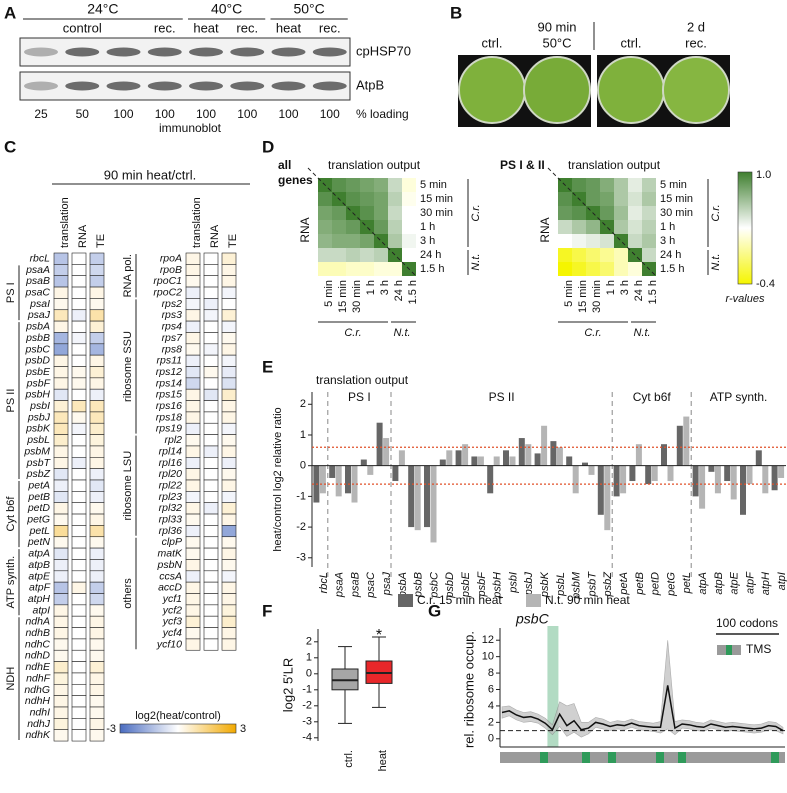 The image size is (787, 793). Describe the element at coordinates (128, 593) in the screenshot. I see `group-label: others` at that location.